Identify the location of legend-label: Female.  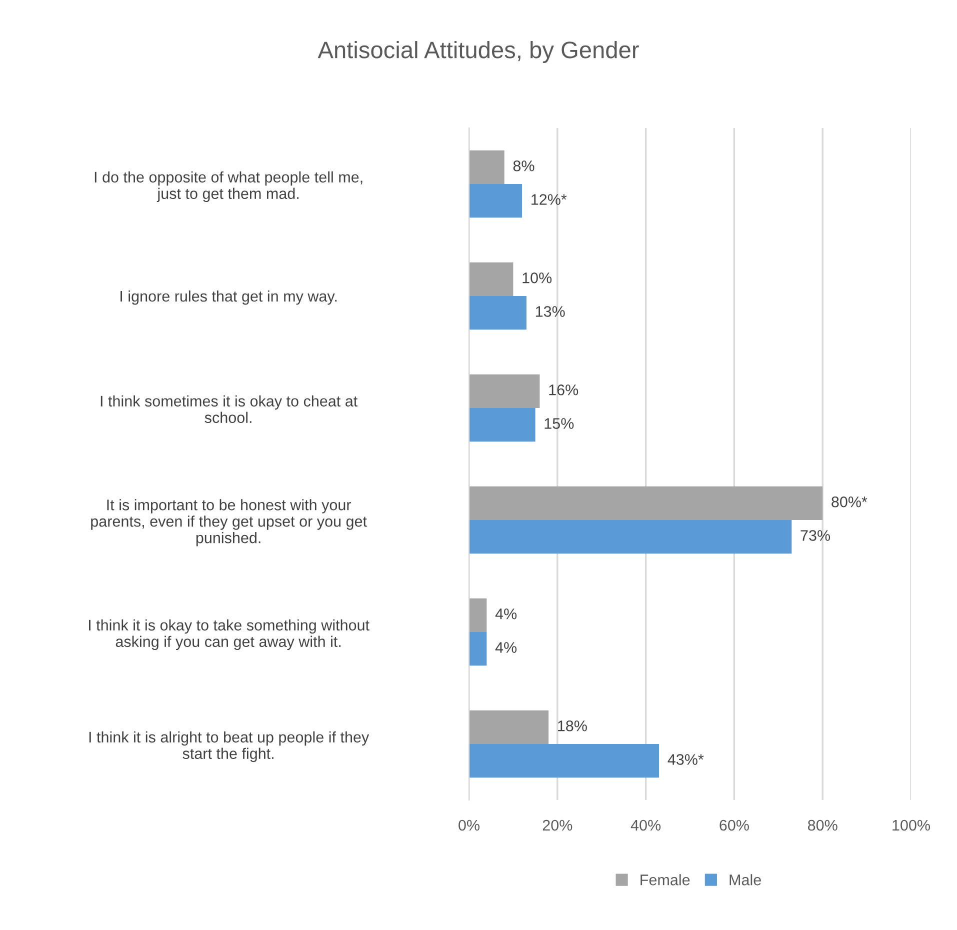
(665, 880).